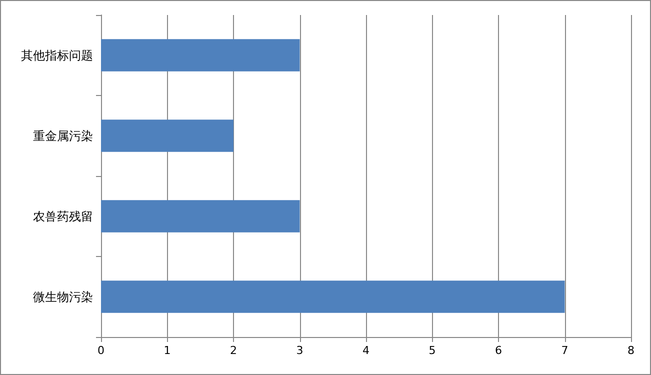  What do you see at coordinates (63, 135) in the screenshot?
I see `y-tick-label: 重金属污染` at bounding box center [63, 135].